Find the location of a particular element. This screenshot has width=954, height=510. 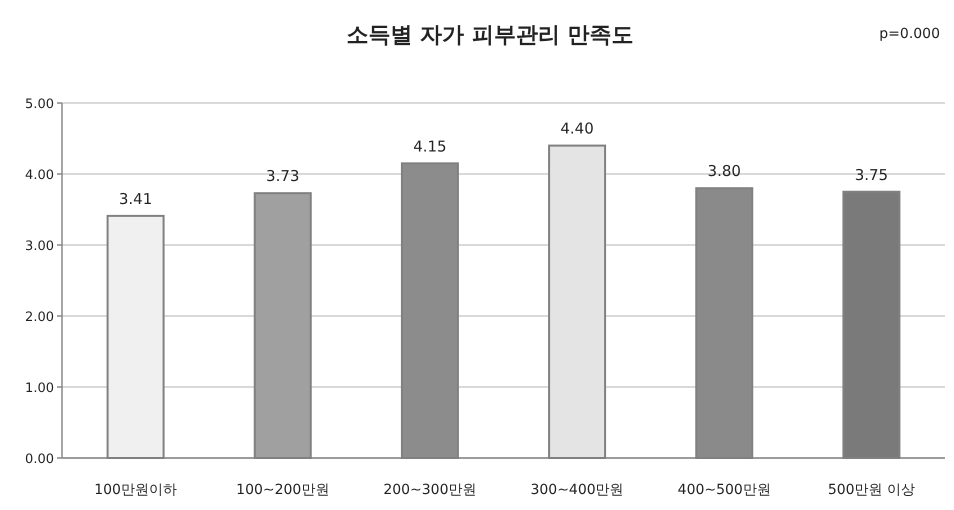

data-label: 3.75 is located at coordinates (871, 175).